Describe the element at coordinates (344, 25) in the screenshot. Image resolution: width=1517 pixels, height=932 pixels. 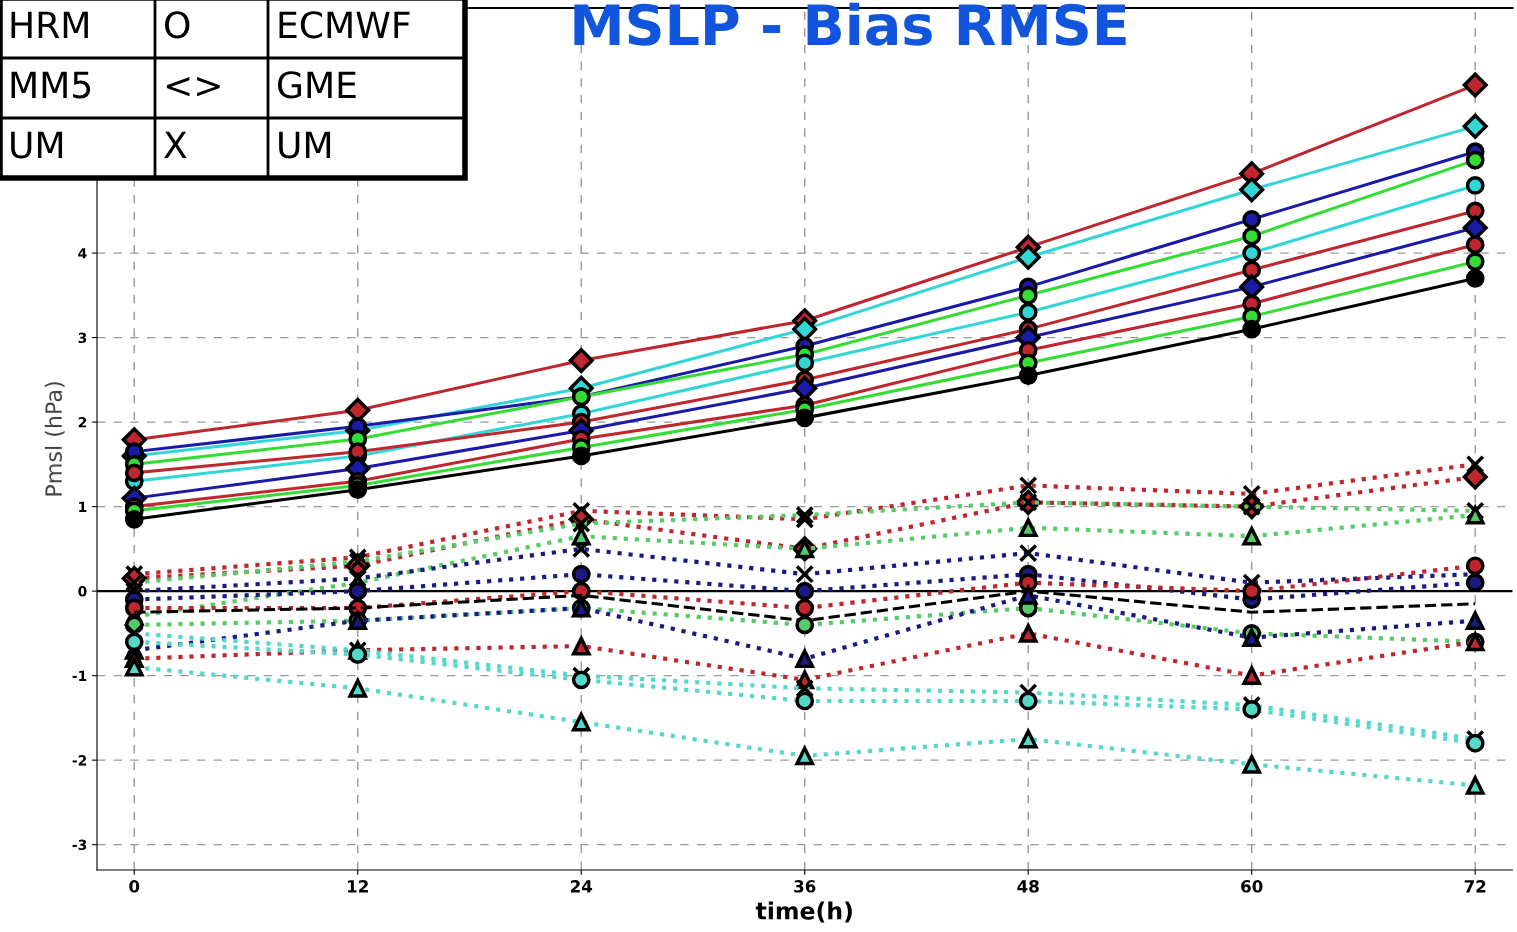
I see `annotation: ECMWF` at that location.